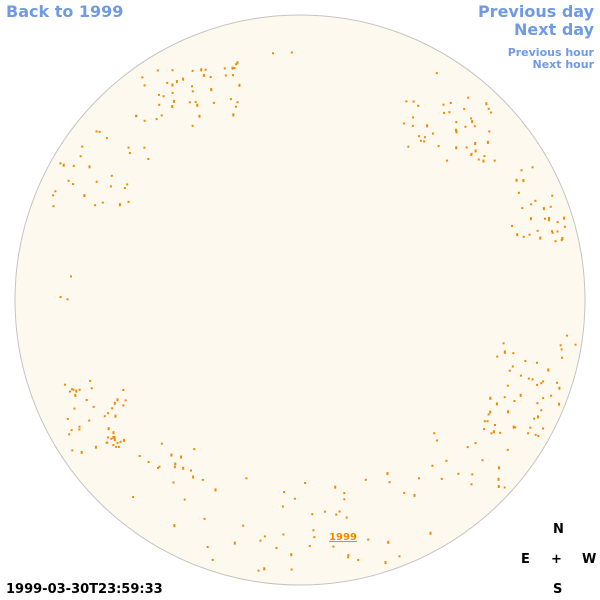 Image resolution: width=600 pixels, height=600 pixels. What do you see at coordinates (563, 64) in the screenshot?
I see `next-hour-link: Next hour` at bounding box center [563, 64].